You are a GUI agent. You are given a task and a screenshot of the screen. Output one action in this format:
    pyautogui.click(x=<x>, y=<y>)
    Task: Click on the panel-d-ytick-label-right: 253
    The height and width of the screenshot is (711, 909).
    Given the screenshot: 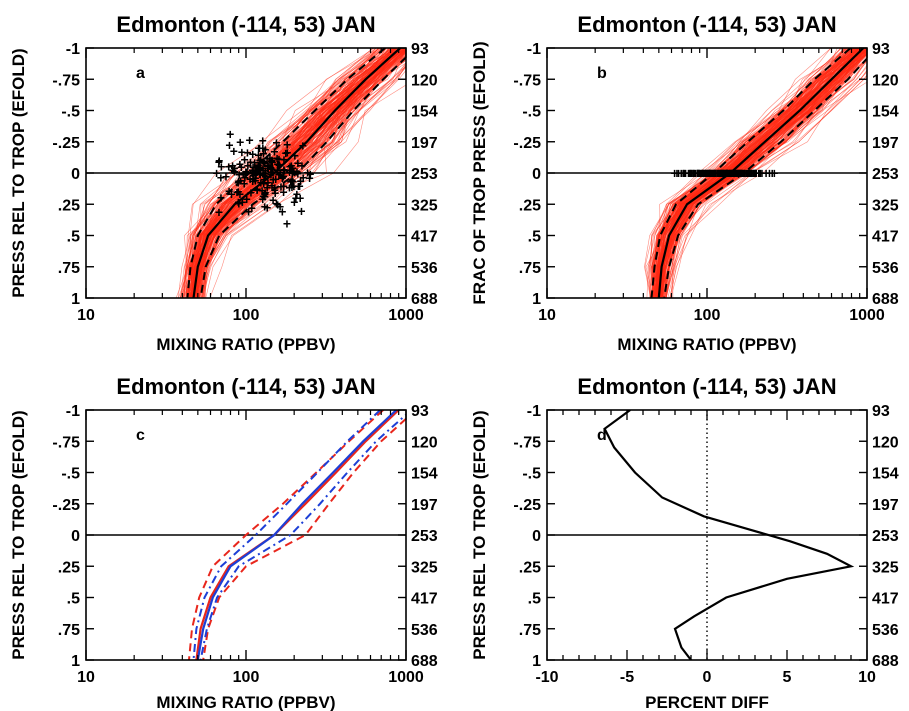 What is the action you would take?
    pyautogui.click(x=885, y=536)
    